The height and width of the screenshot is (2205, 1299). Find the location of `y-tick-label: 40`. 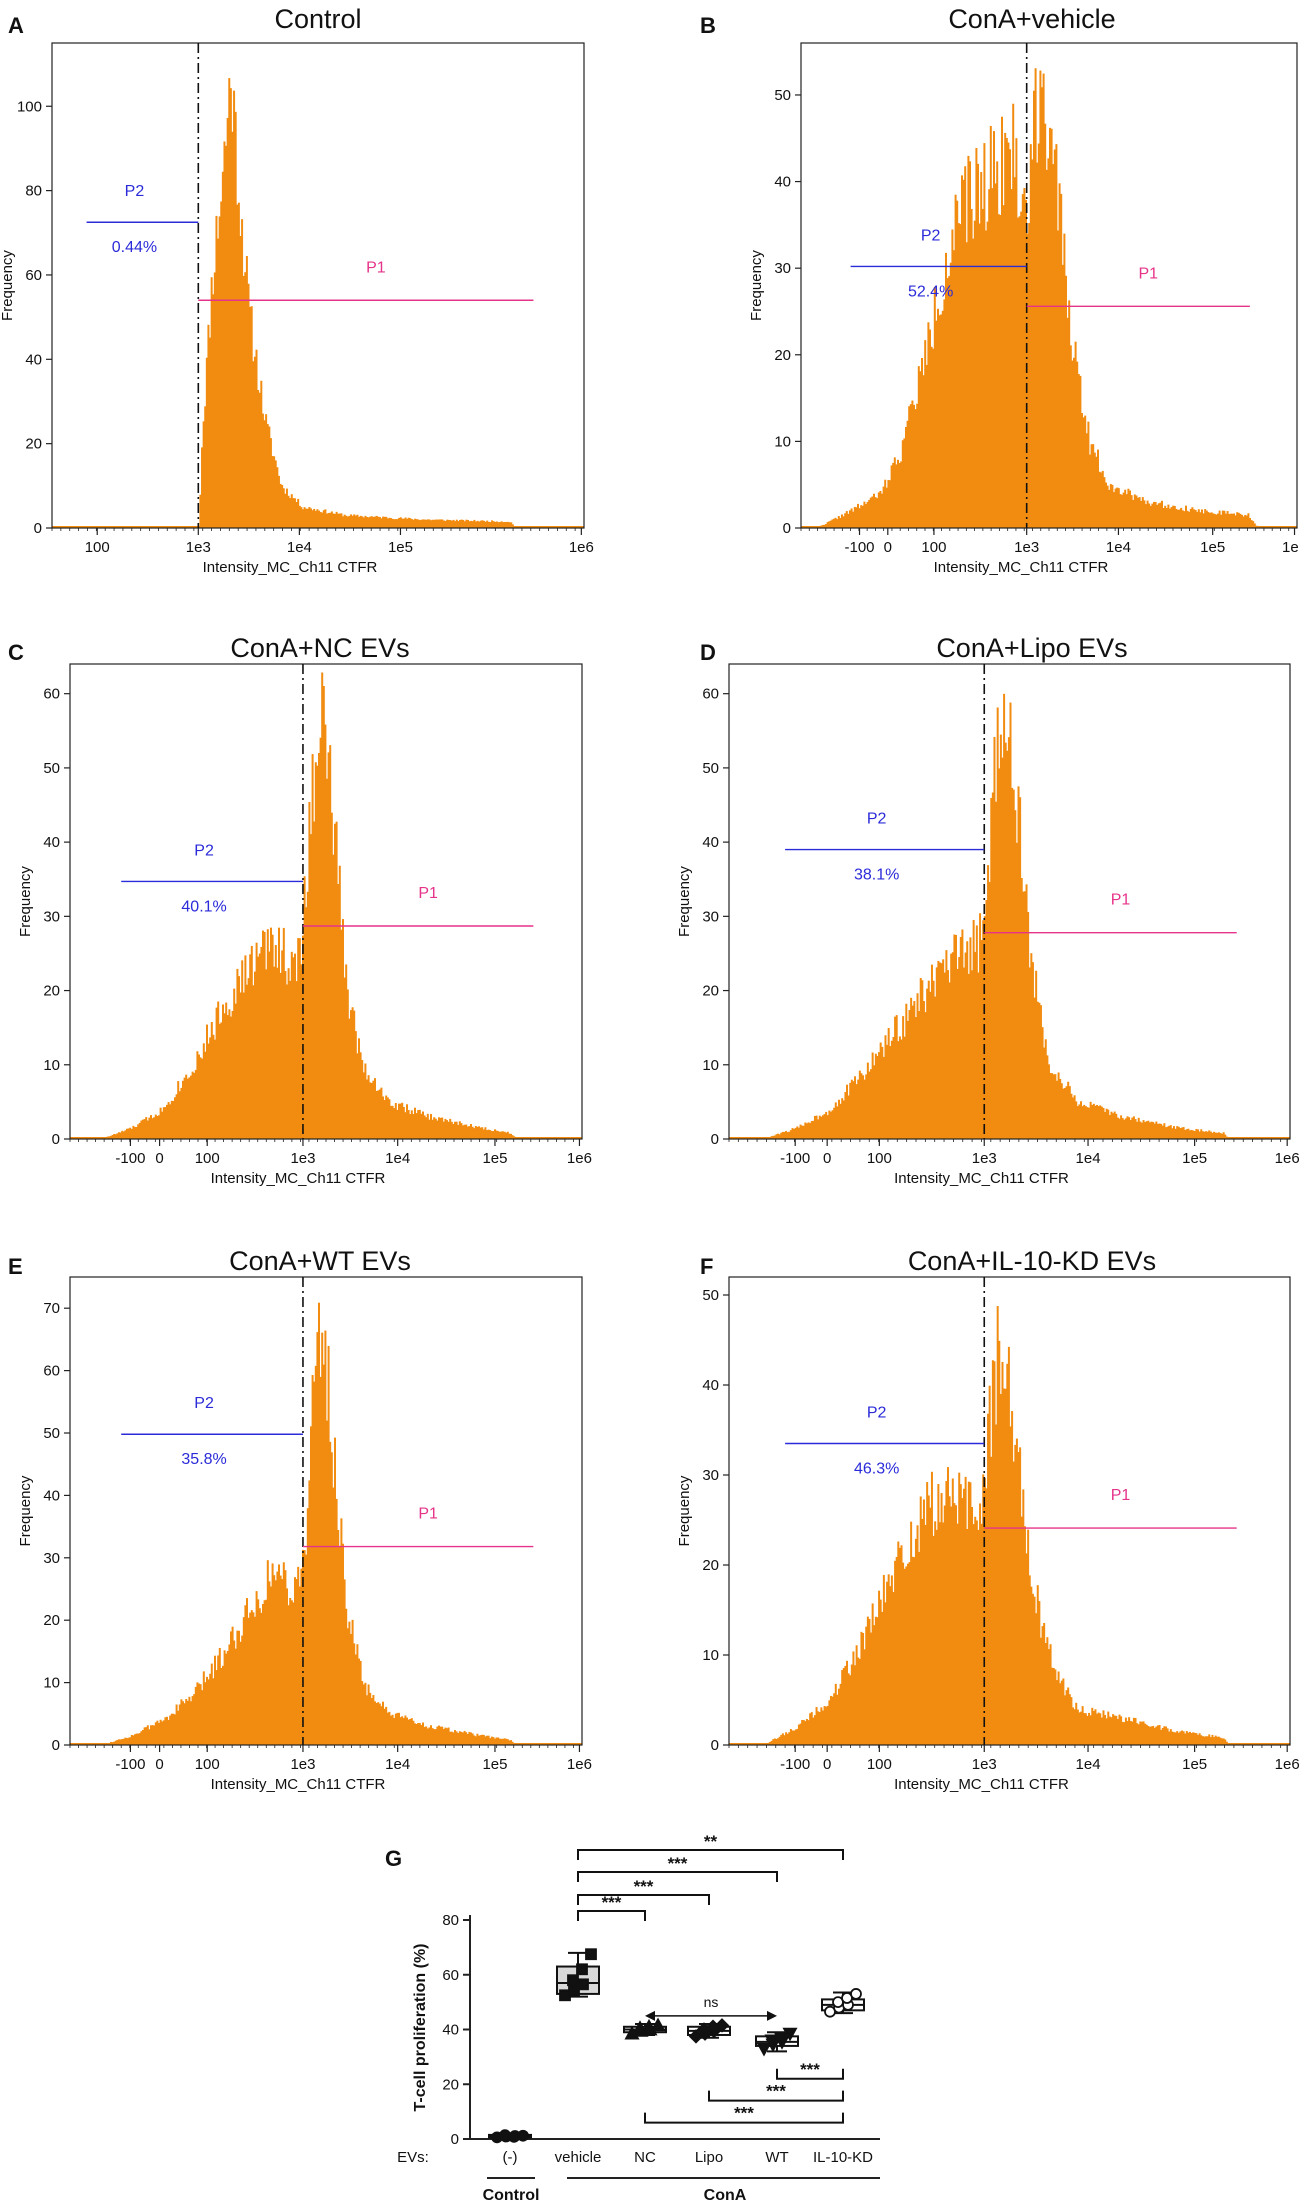

y-tick-label: 40 is located at coordinates (710, 1385).